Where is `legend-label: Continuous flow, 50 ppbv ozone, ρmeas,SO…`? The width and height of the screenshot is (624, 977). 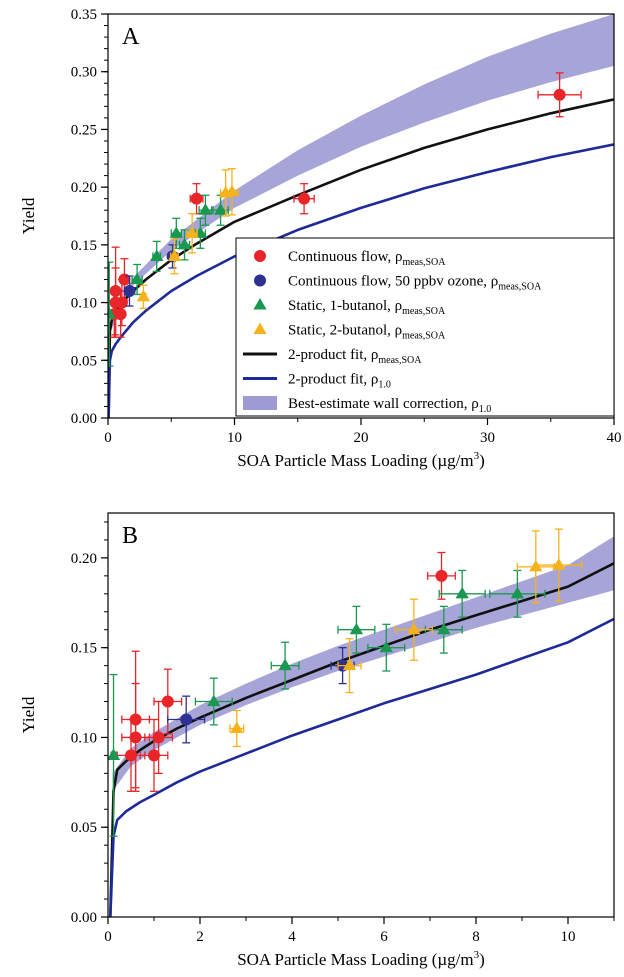 legend-label: Continuous flow, 50 ppbv ozone, ρmeas,SO… is located at coordinates (415, 283).